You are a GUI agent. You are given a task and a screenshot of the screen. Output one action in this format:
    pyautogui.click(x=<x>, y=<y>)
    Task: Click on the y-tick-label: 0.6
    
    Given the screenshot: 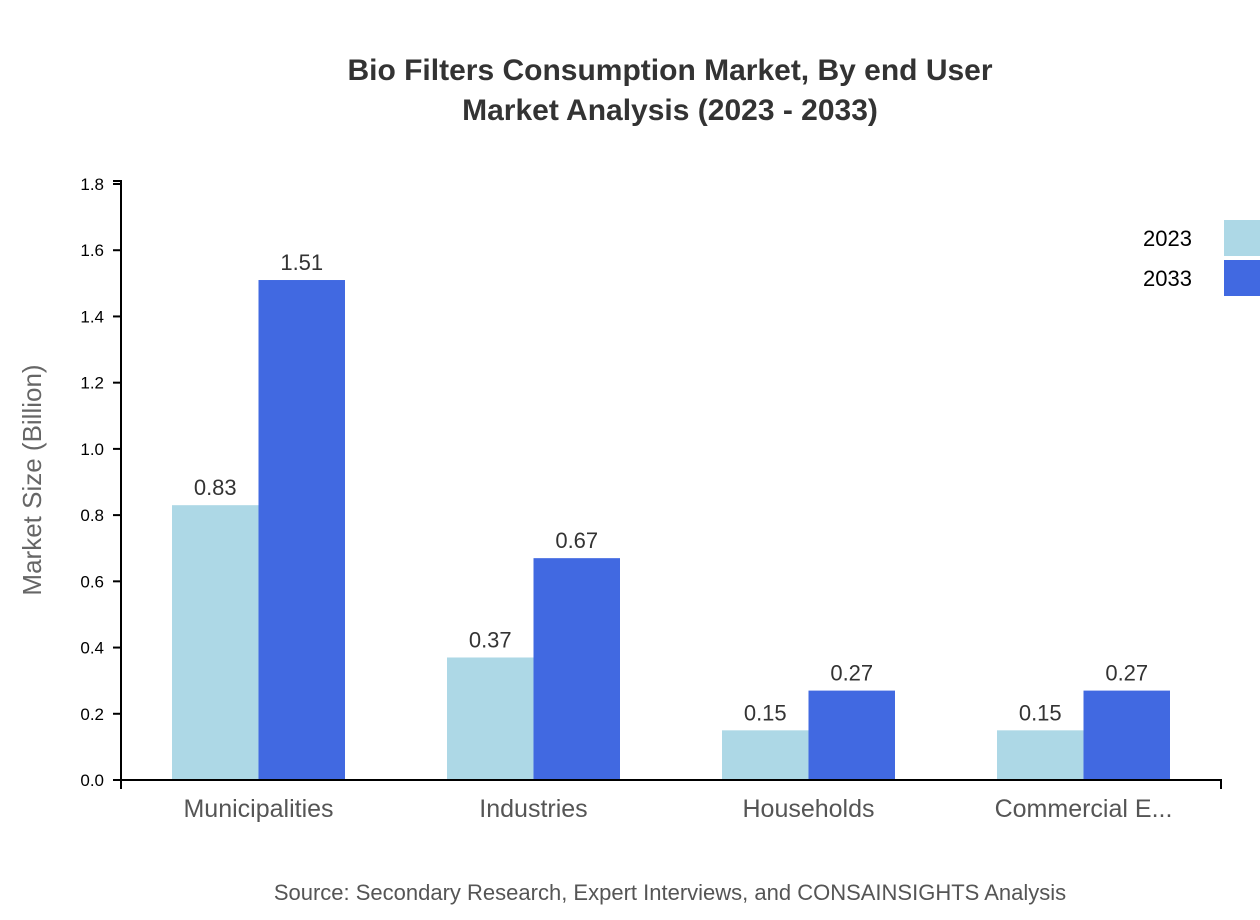 What is the action you would take?
    pyautogui.click(x=92, y=581)
    